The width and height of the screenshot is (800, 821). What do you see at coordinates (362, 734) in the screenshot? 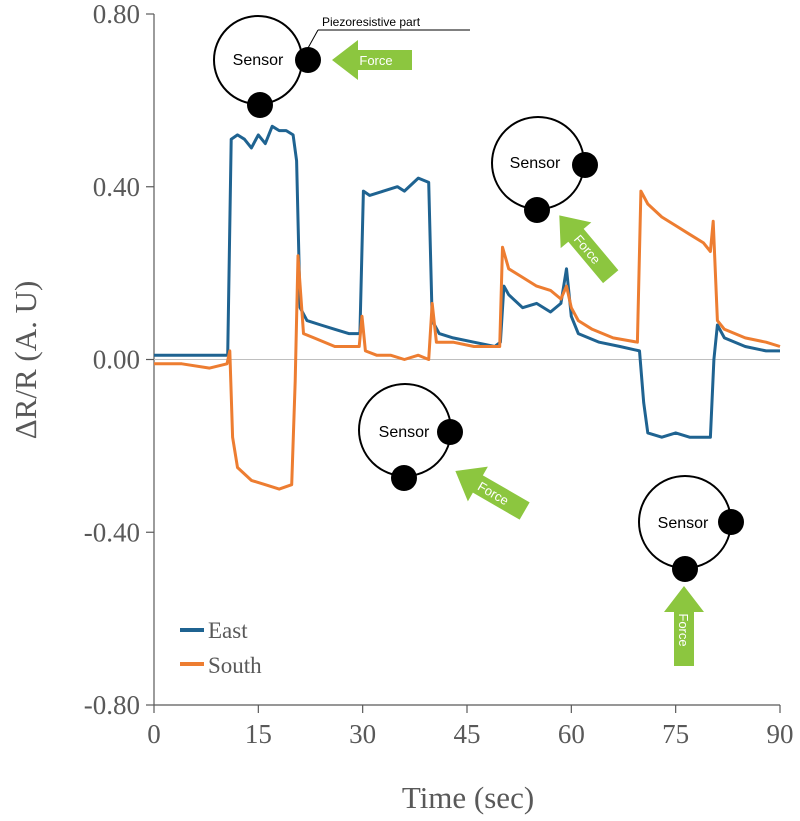
I see `x-tick-label: 30` at bounding box center [362, 734].